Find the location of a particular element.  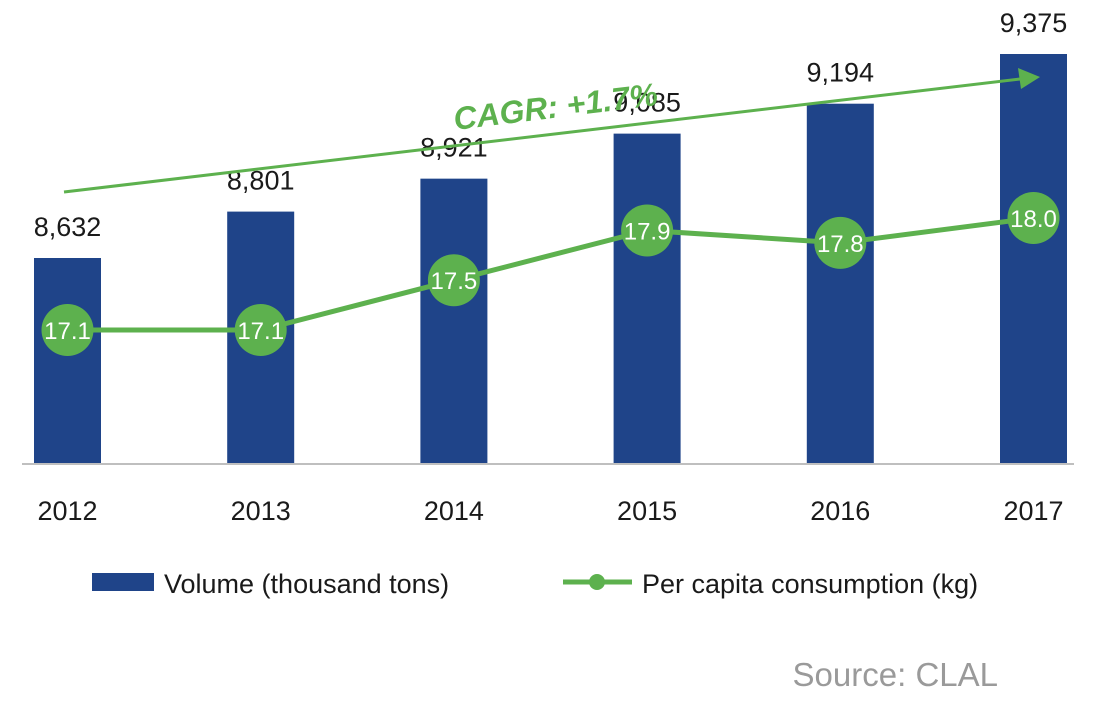

line-value-label: 17.8 is located at coordinates (840, 244).